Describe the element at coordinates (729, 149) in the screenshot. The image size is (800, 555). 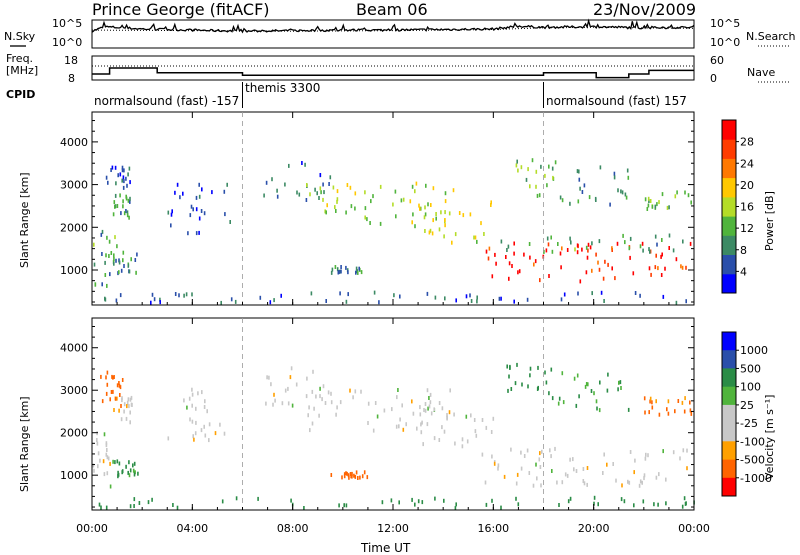
I see `power-colorbar-cell` at that location.